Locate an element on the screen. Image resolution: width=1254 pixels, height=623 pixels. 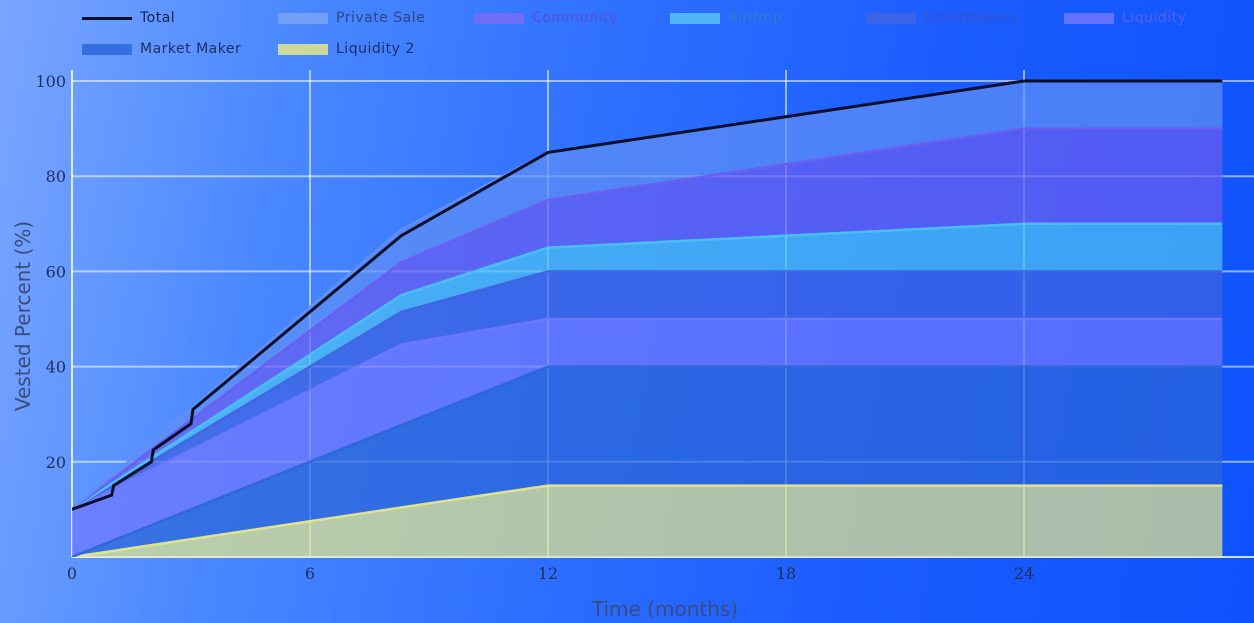
legend-item-market-maker: Market Maker is located at coordinates (161, 49).